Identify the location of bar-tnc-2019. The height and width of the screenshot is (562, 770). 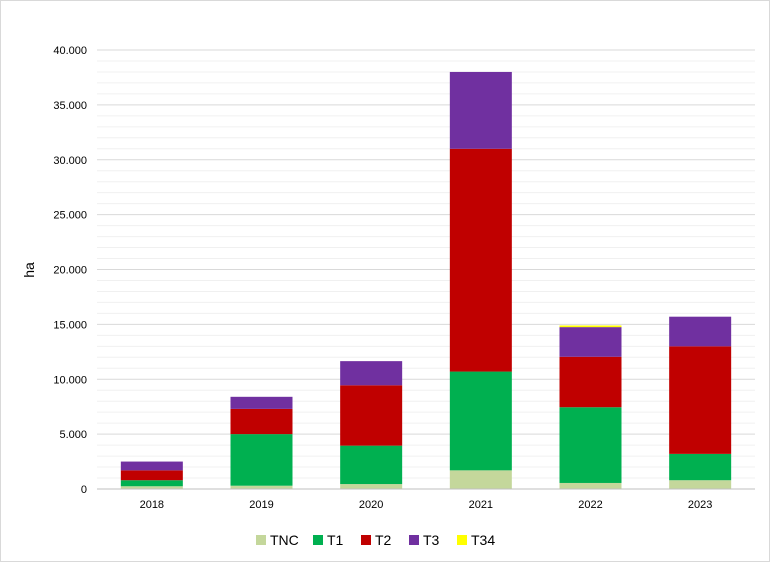
(261, 487).